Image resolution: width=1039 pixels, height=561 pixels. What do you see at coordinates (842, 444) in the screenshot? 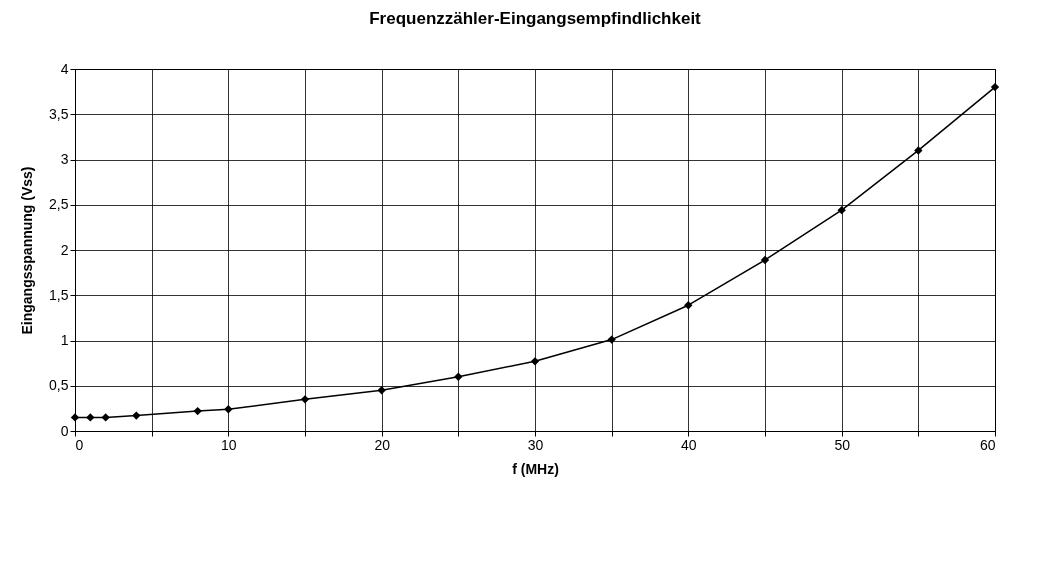
I see `x-tick-label: 50` at bounding box center [842, 444].